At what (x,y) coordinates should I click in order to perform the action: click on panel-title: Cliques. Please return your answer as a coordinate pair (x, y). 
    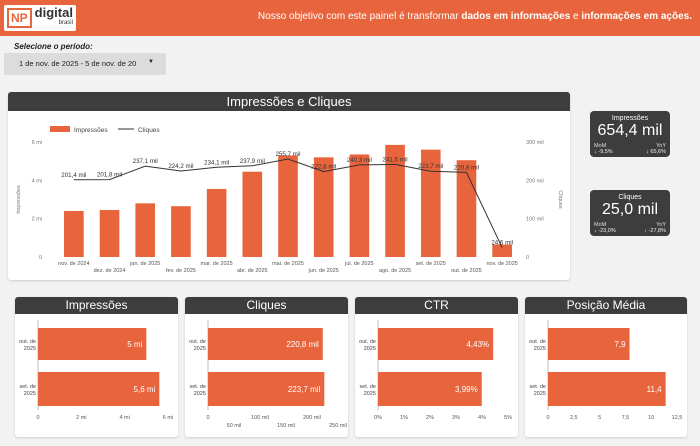
    Looking at the image, I should click on (266, 305).